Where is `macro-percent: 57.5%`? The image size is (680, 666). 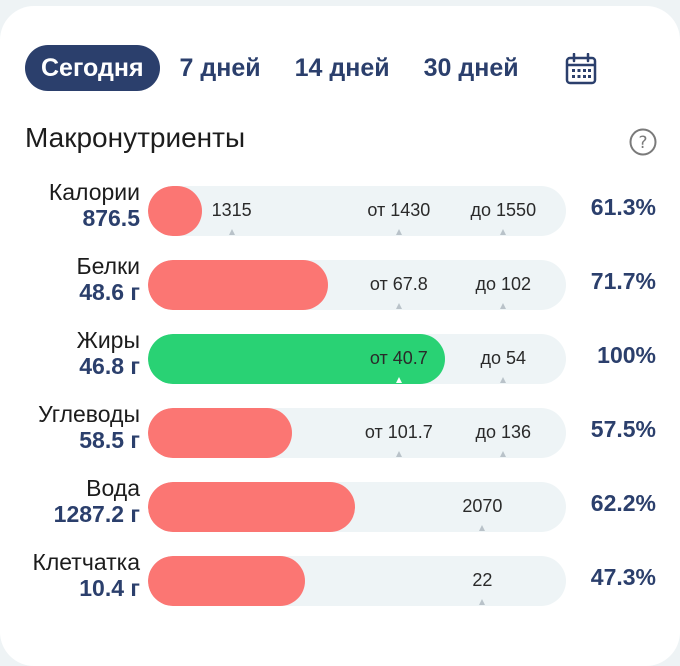
macro-percent: 57.5% is located at coordinates (623, 429).